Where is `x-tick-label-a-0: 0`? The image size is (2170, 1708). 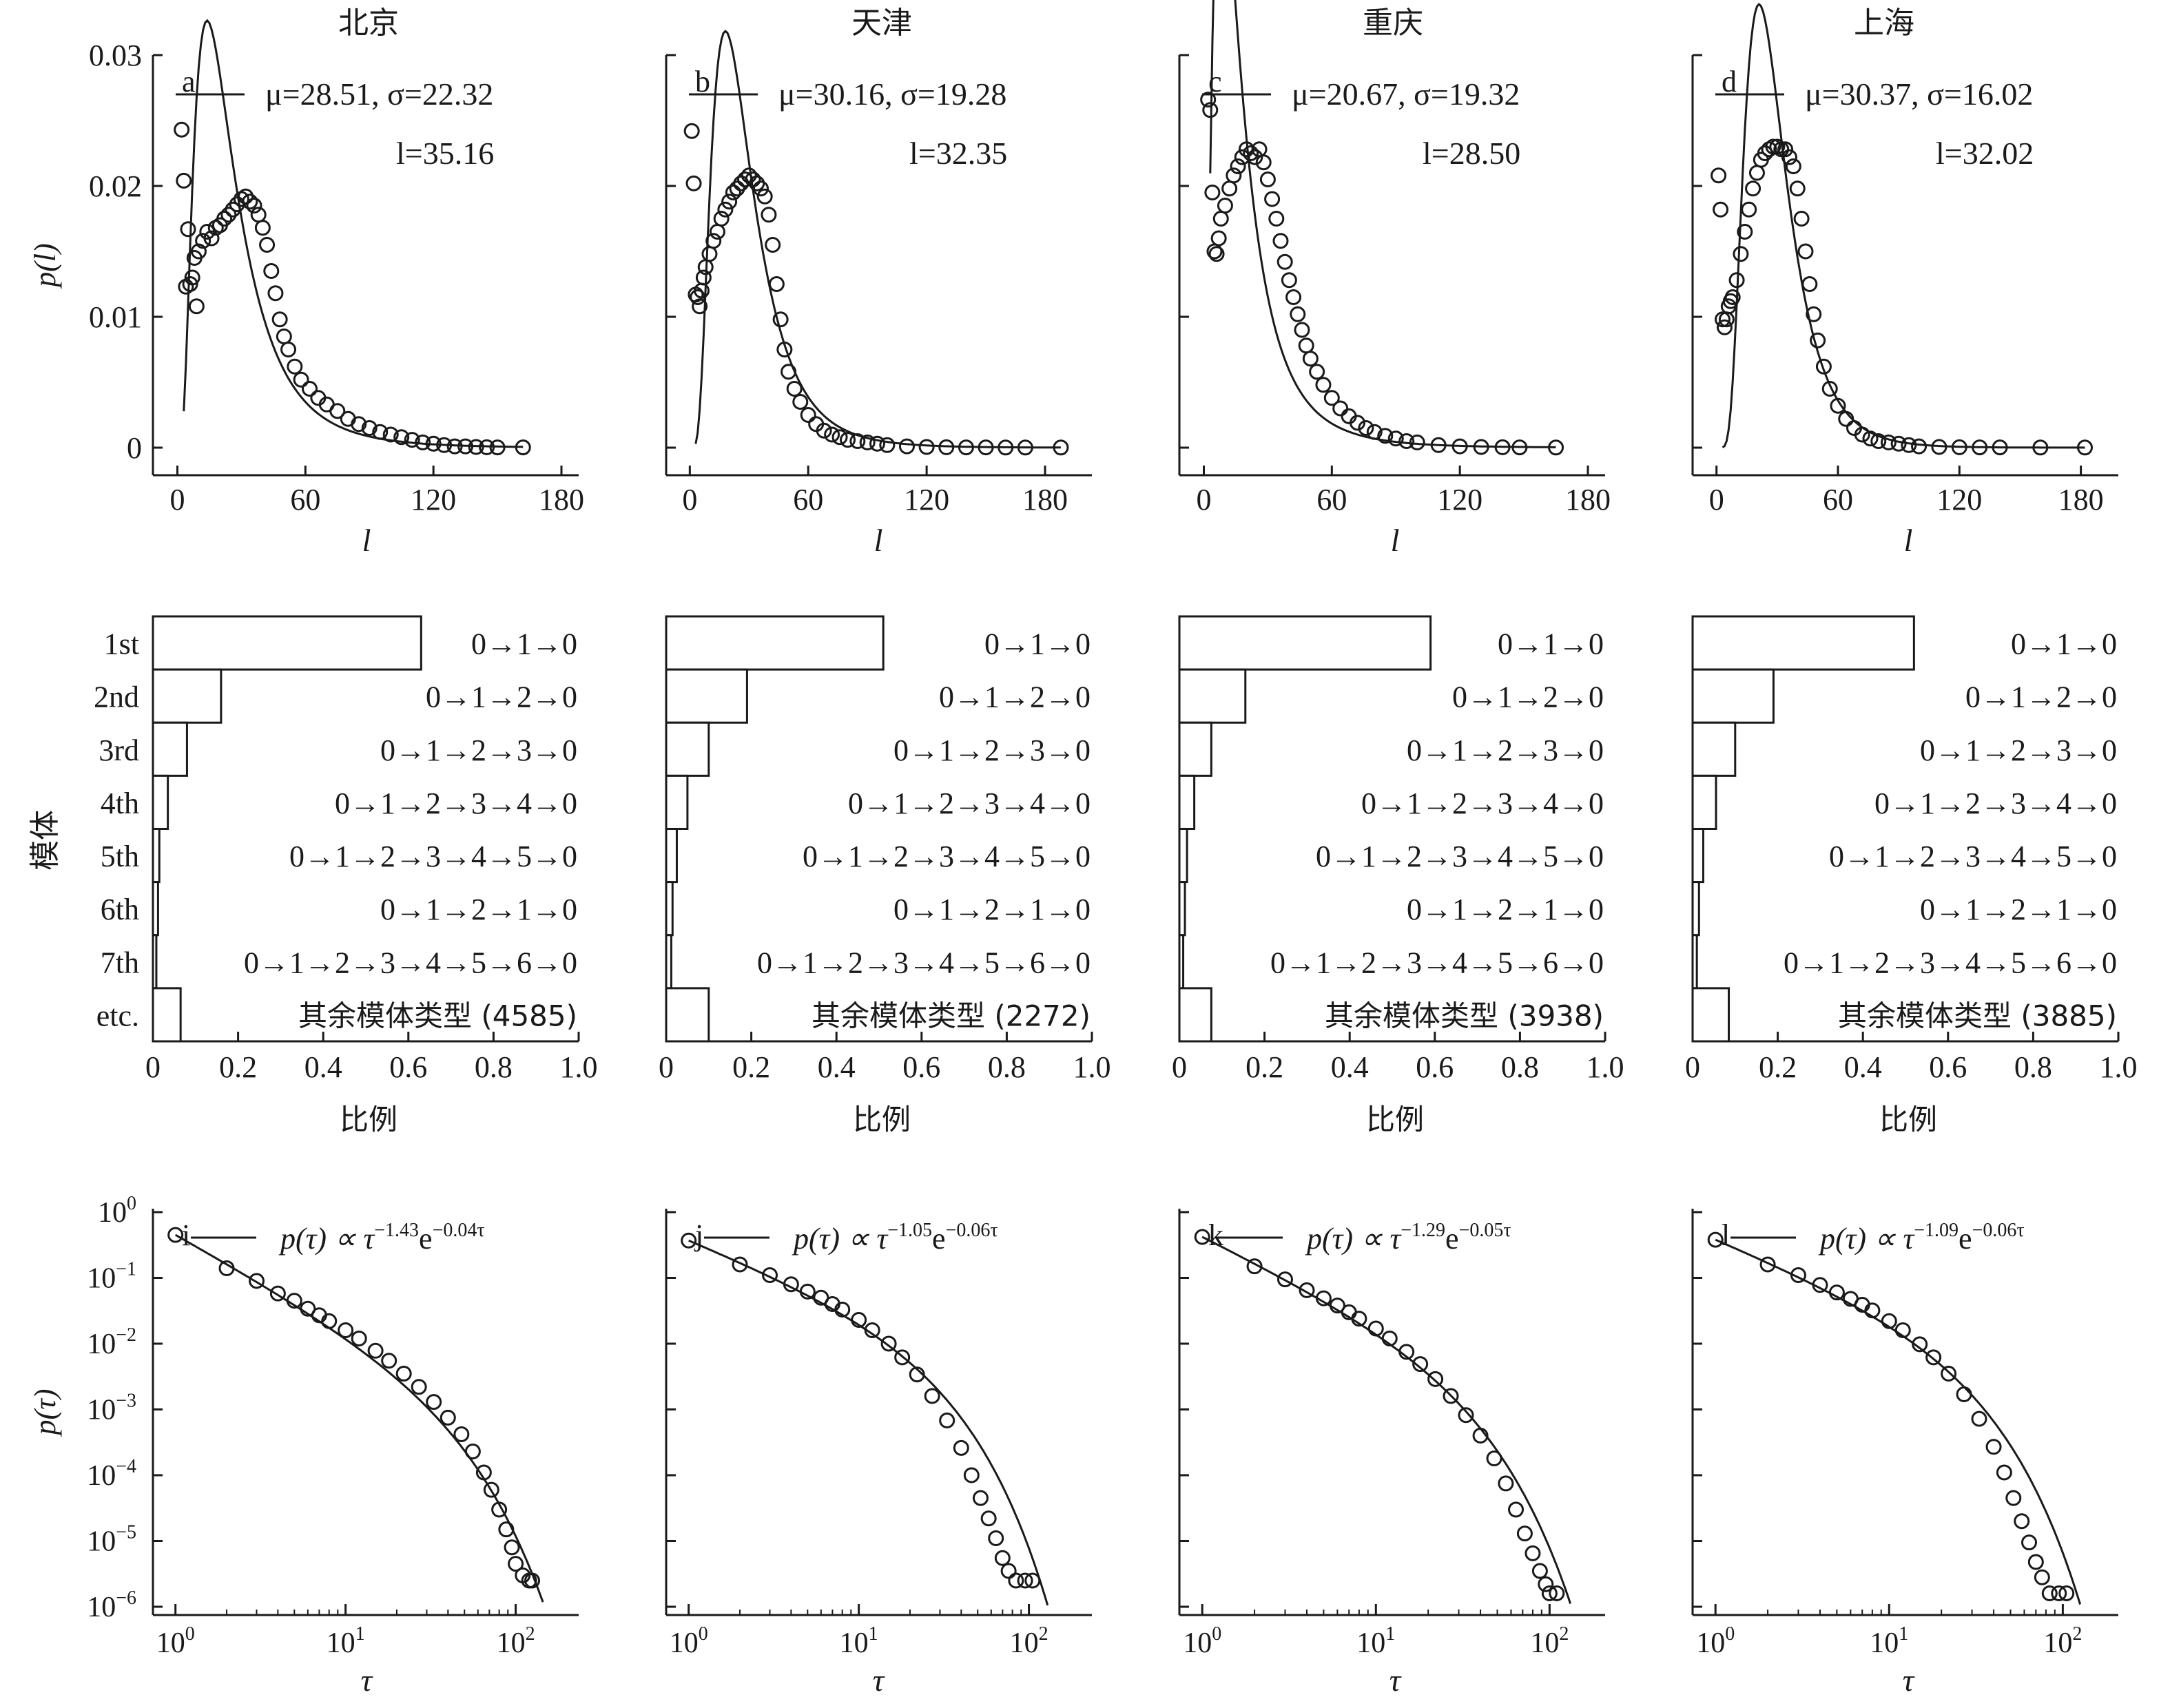
x-tick-label-a-0: 0 is located at coordinates (177, 500).